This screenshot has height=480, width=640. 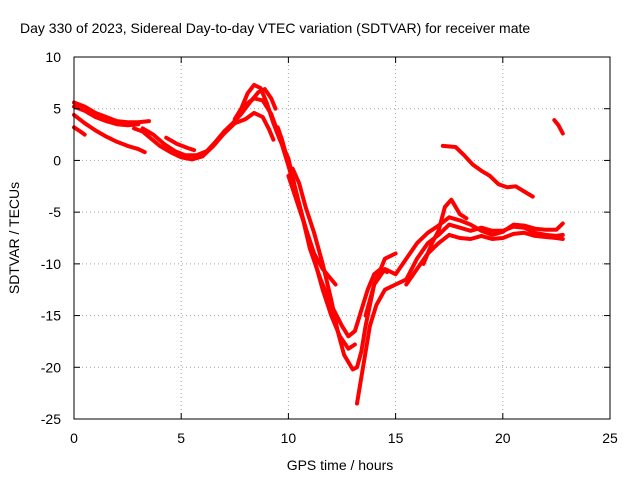 What do you see at coordinates (57, 109) in the screenshot?
I see `y-tick-label: 5` at bounding box center [57, 109].